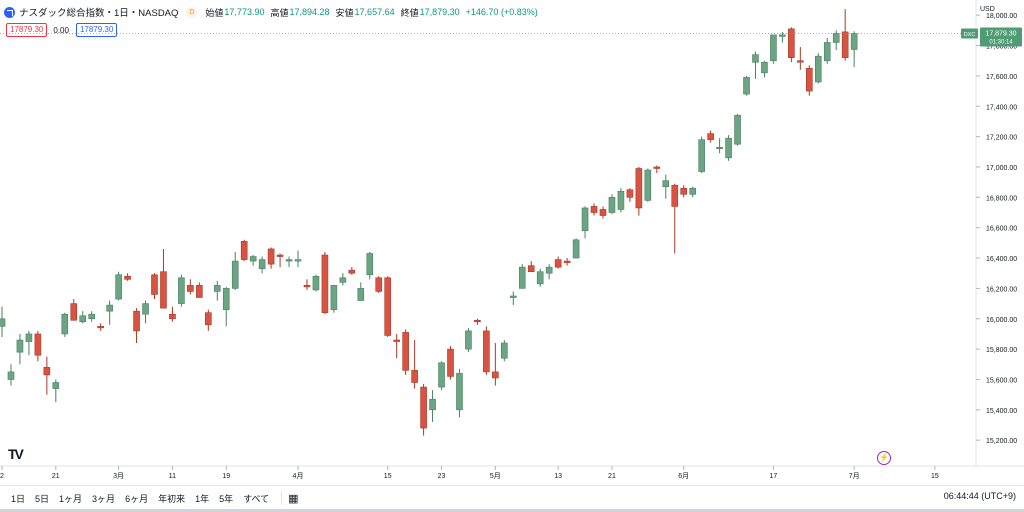  Describe the element at coordinates (298, 476) in the screenshot. I see `x-tick-label: 4月` at that location.